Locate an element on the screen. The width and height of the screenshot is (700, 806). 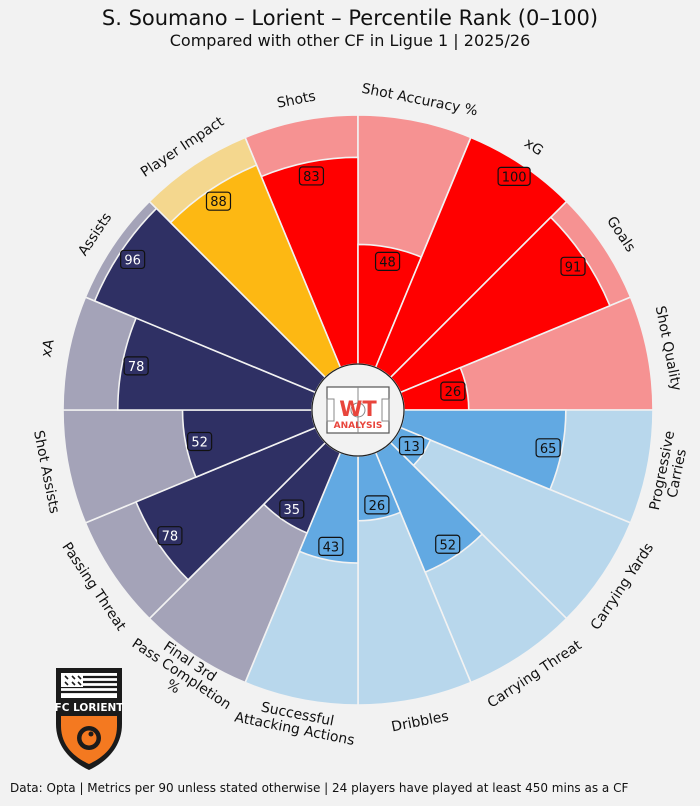
value-label-shots: 83 is located at coordinates (311, 176).